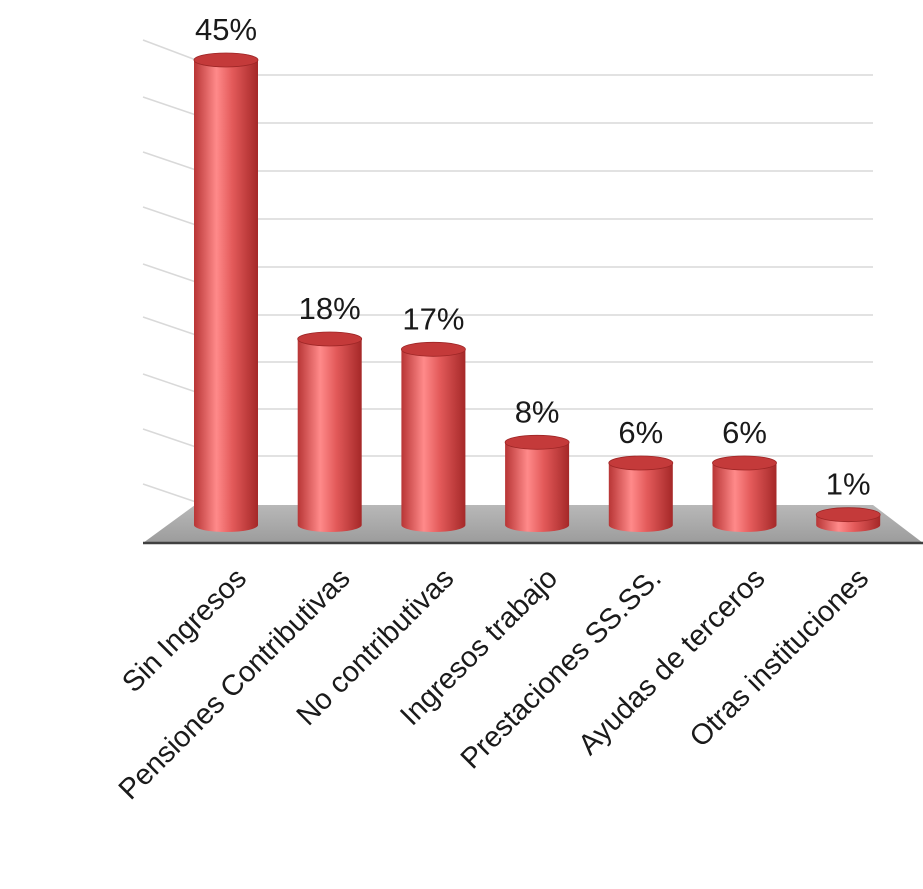  Describe the element at coordinates (226, 29) in the screenshot. I see `data-label: 45%` at that location.